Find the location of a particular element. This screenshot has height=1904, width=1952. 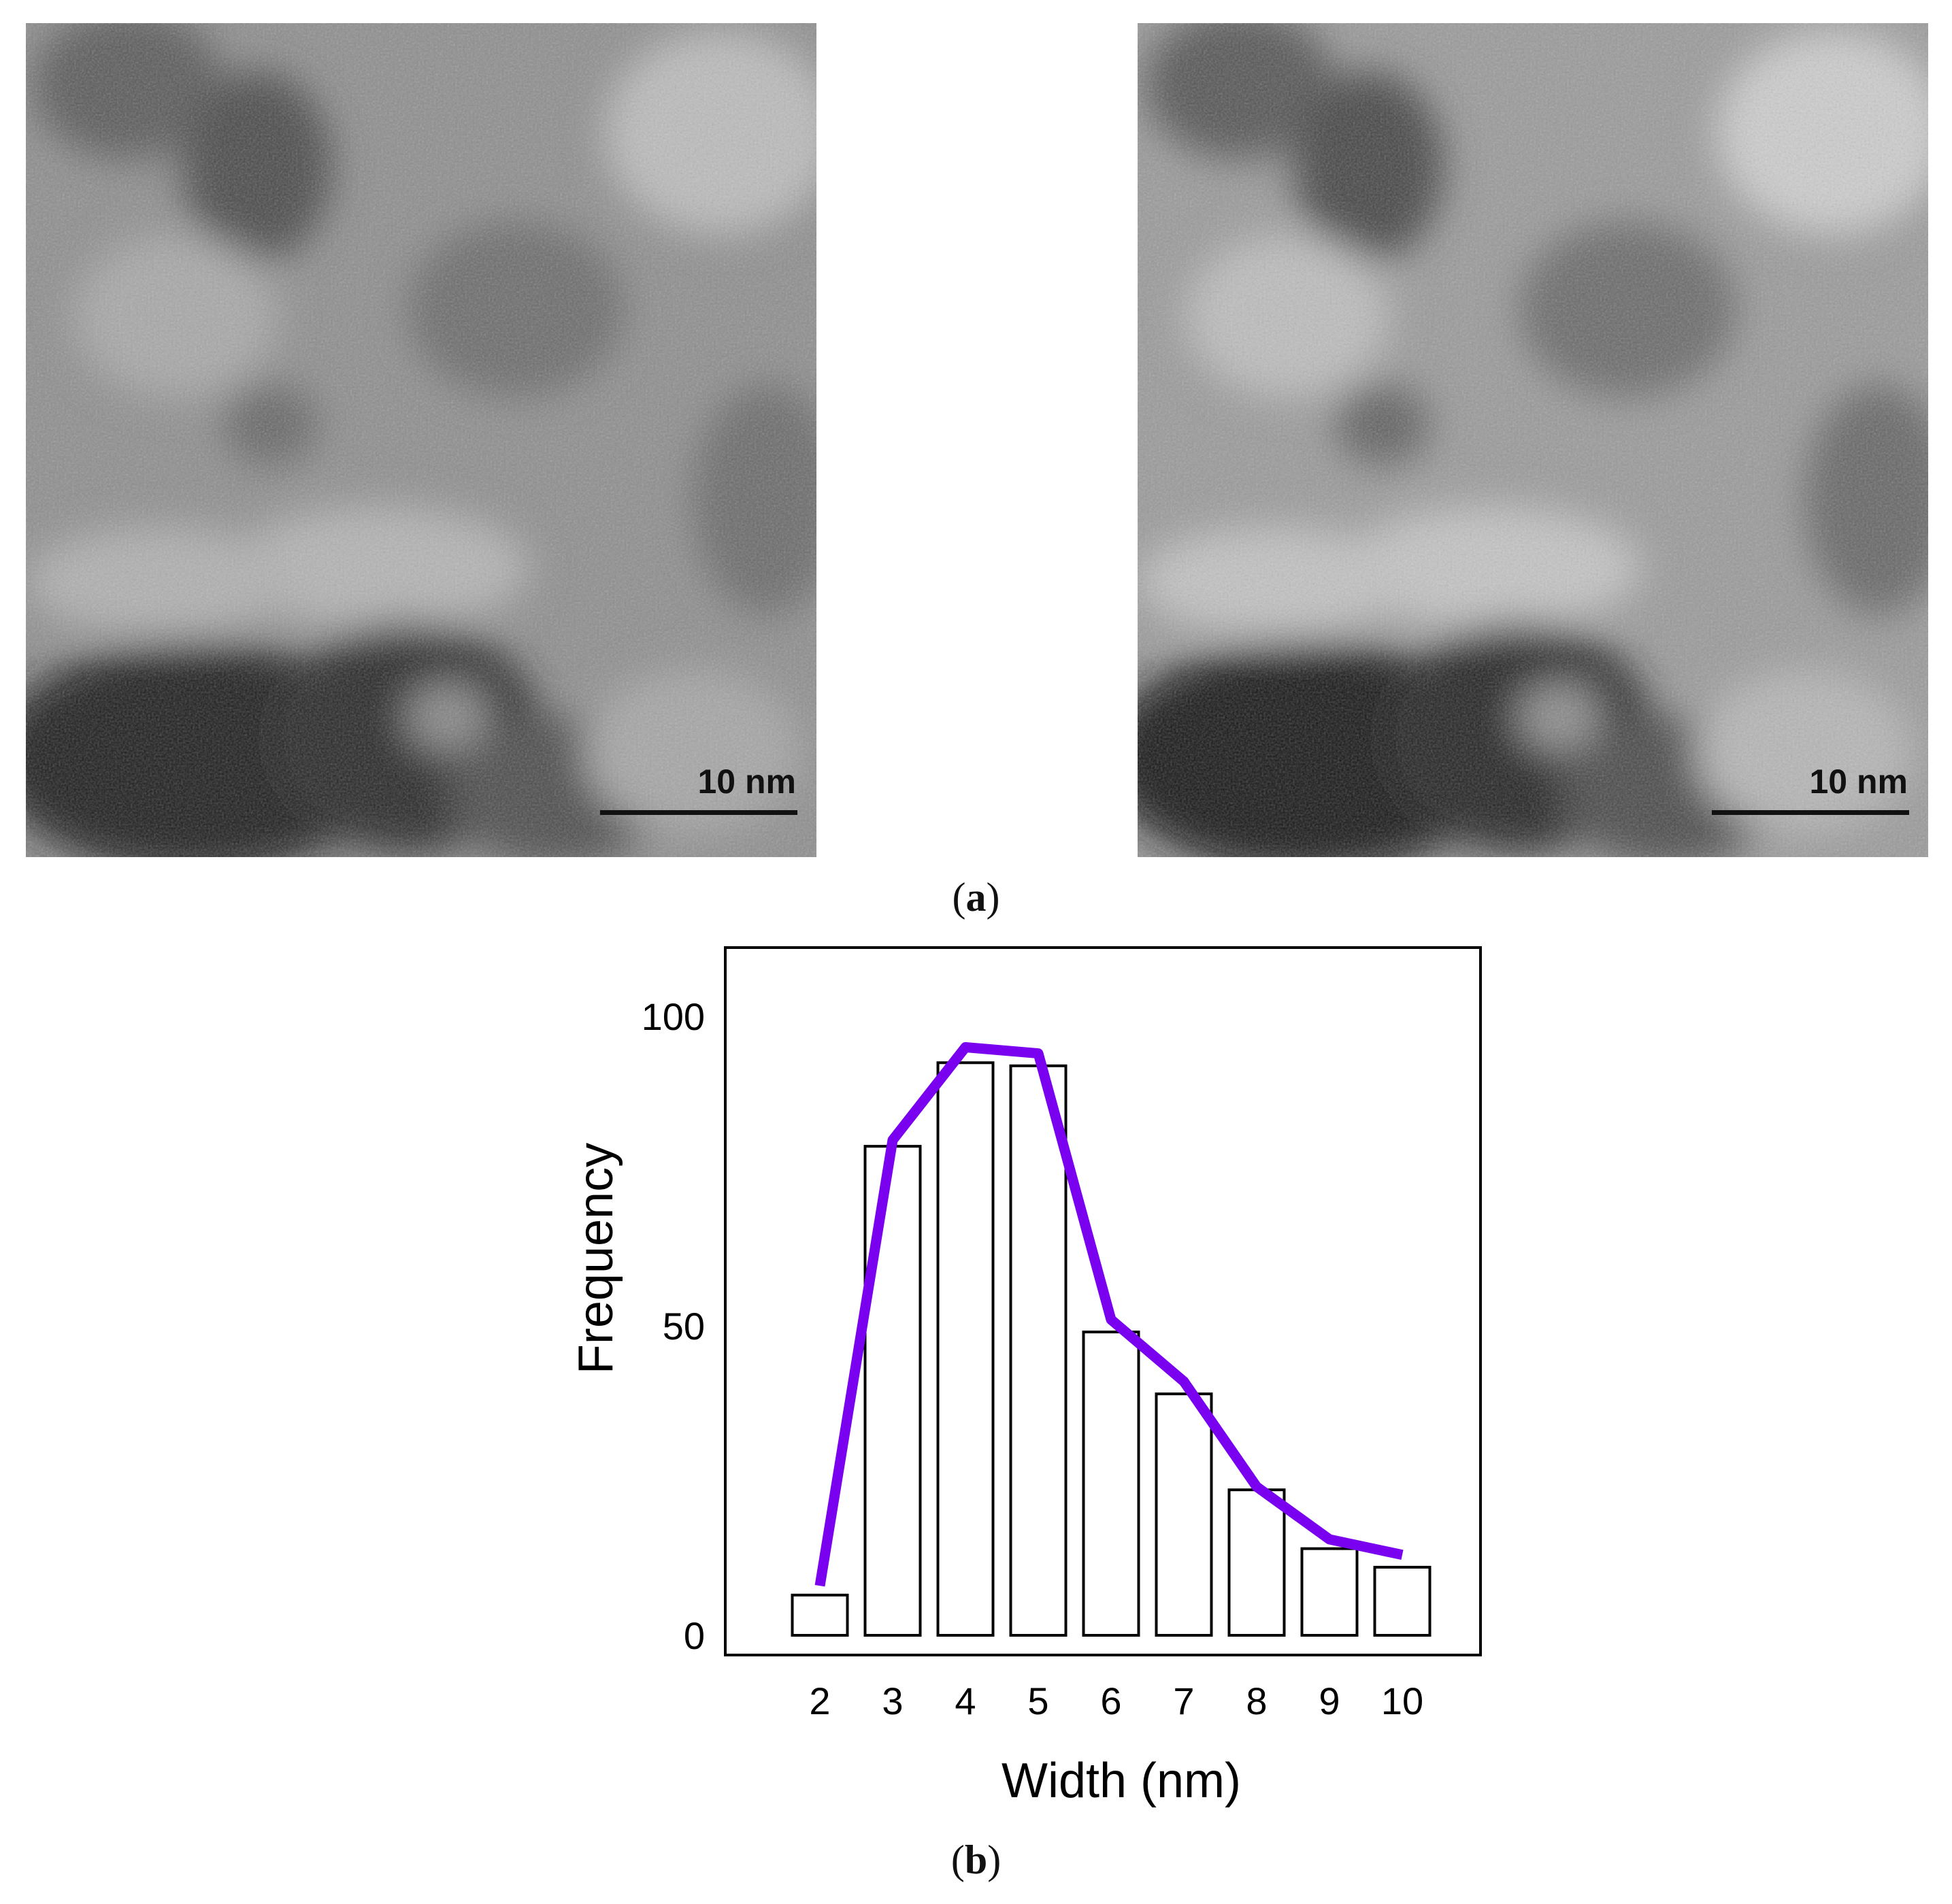

caption-b-letter: b is located at coordinates (976, 1860).